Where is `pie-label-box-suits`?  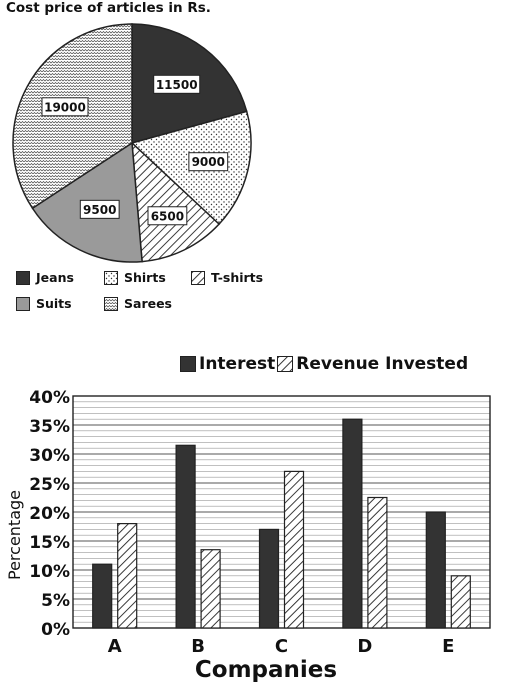
pie-label-box-suits is located at coordinates (99, 209).